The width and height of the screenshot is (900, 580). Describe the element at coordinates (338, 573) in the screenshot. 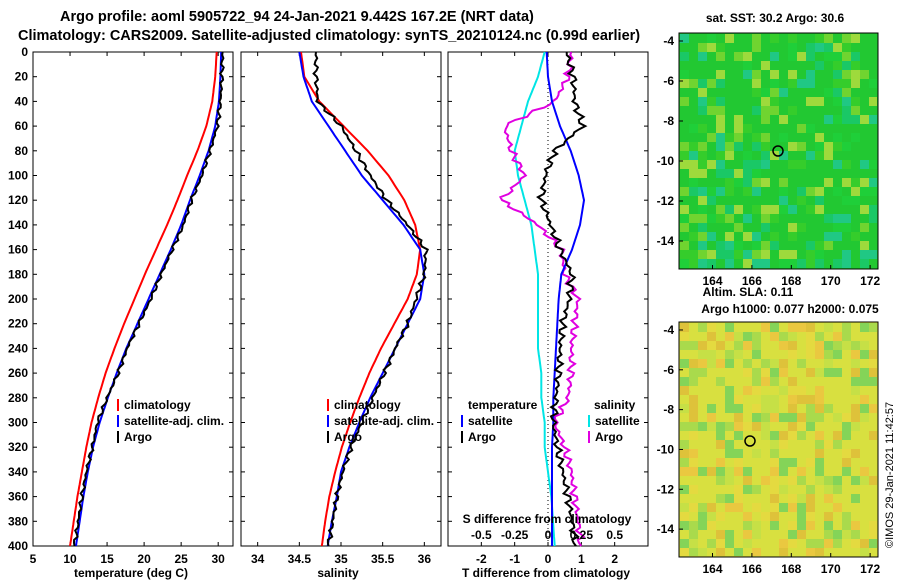

I see `salinity-axis-label: salinity` at that location.